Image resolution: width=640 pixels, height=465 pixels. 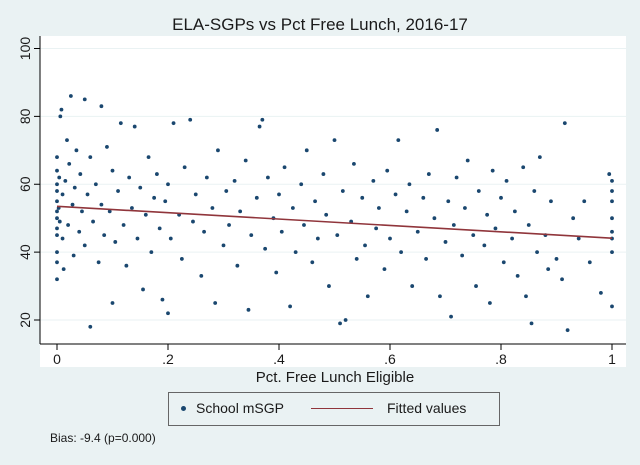 I want to click on y-tick-label-4: 100, so click(x=25, y=49).